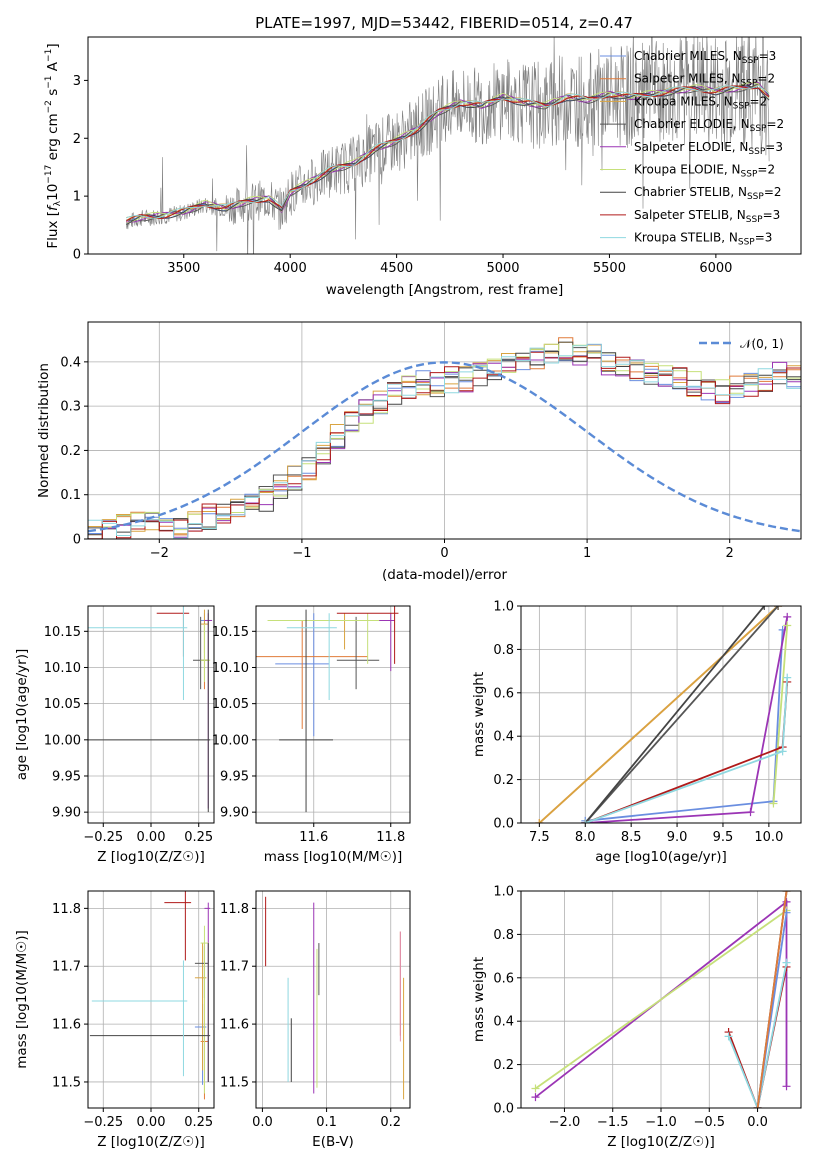  What do you see at coordinates (183, 268) in the screenshot?
I see `x-tick-label: 3500` at bounding box center [183, 268].